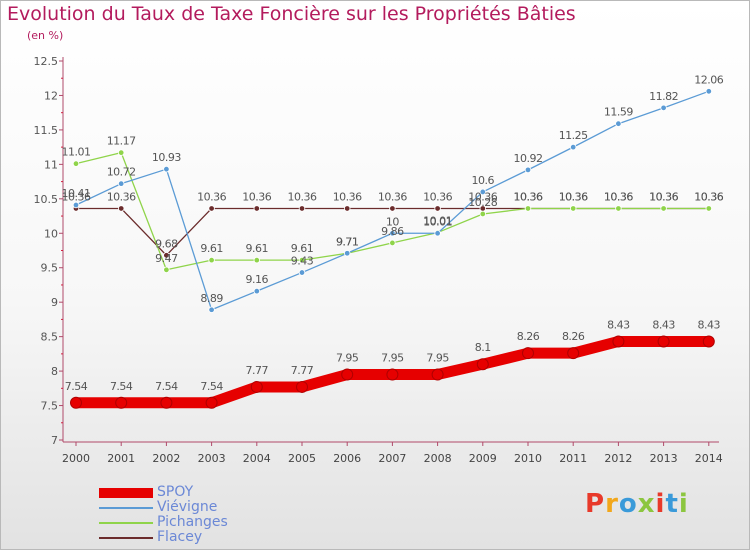  Describe the element at coordinates (302, 370) in the screenshot. I see `data-label: 7.77` at that location.